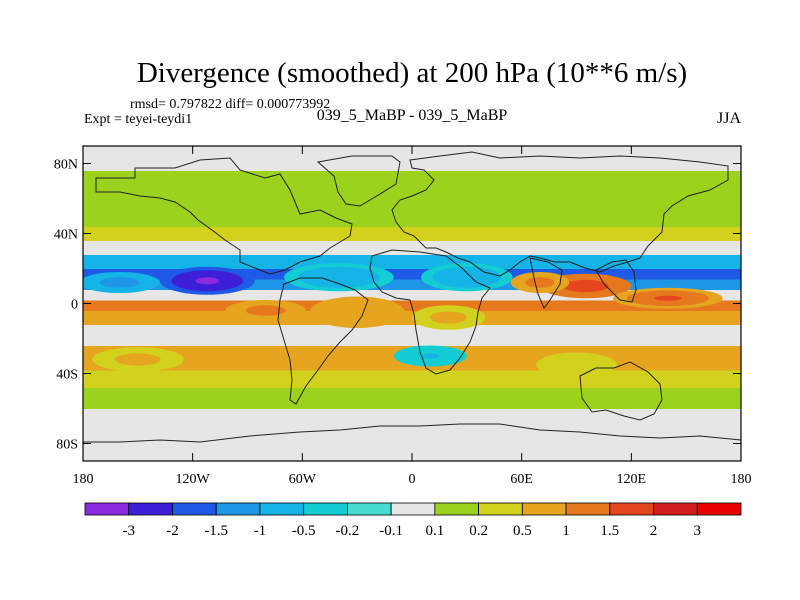  I want to click on colorbar-level-label: -1.5, so click(216, 531).